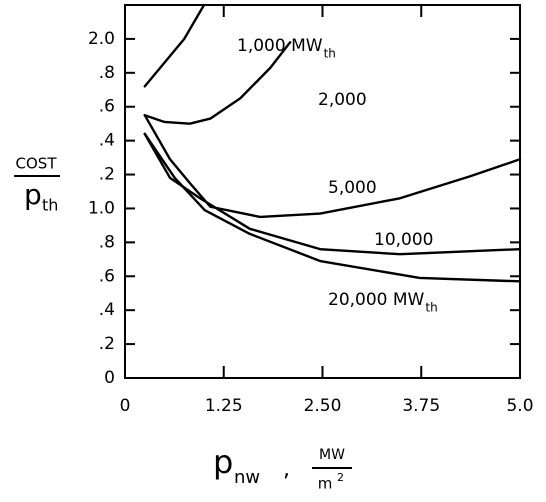  Describe the element at coordinates (519, 406) in the screenshot. I see `x-tick-label: 5.0` at that location.